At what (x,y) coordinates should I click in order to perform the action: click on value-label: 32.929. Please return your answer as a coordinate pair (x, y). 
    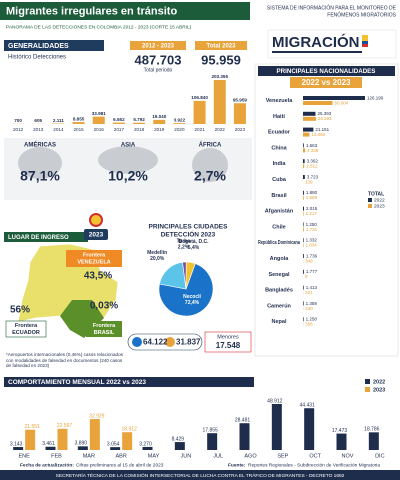
    Looking at the image, I should click on (97, 416).